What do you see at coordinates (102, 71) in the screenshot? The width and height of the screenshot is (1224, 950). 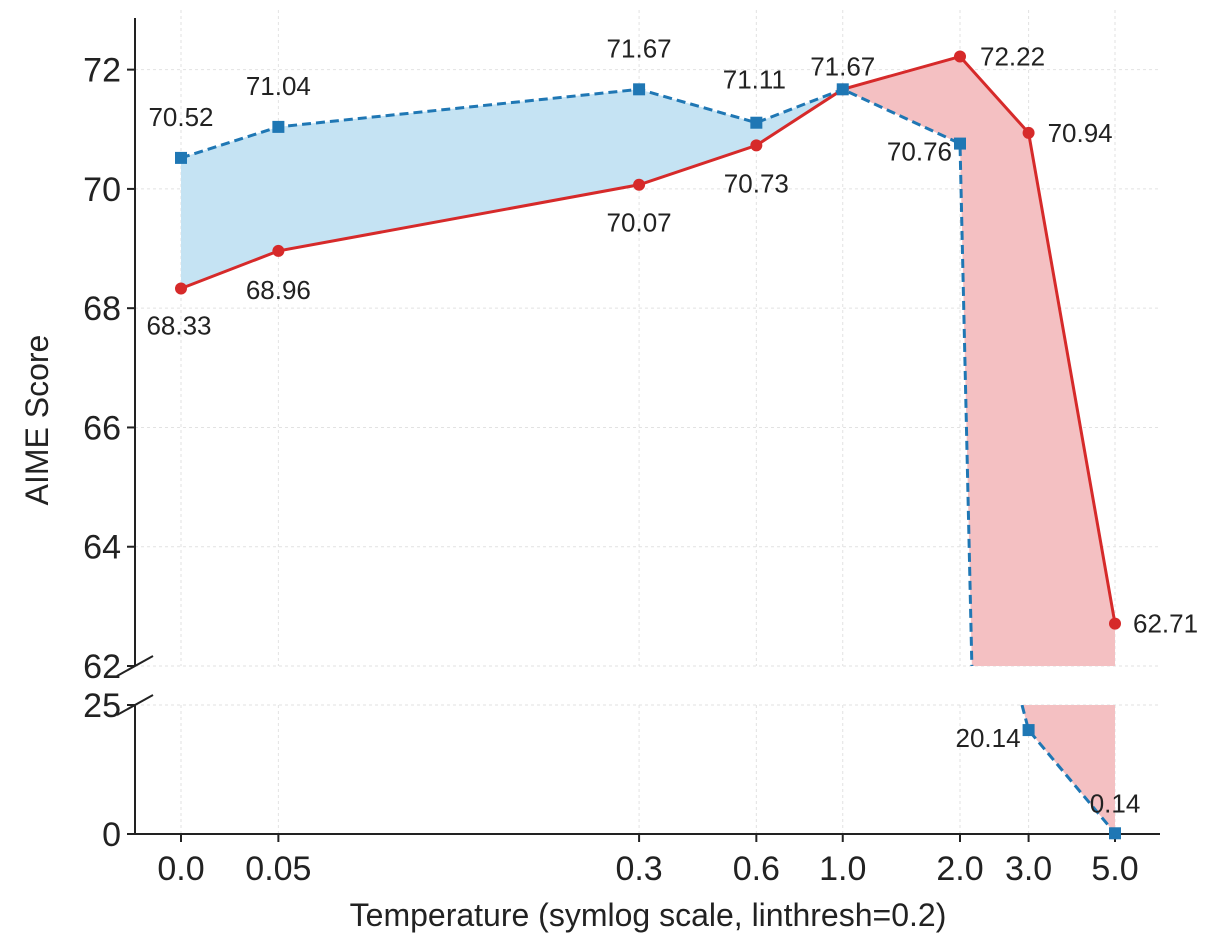 I see `y-tick-label: 72` at bounding box center [102, 71].